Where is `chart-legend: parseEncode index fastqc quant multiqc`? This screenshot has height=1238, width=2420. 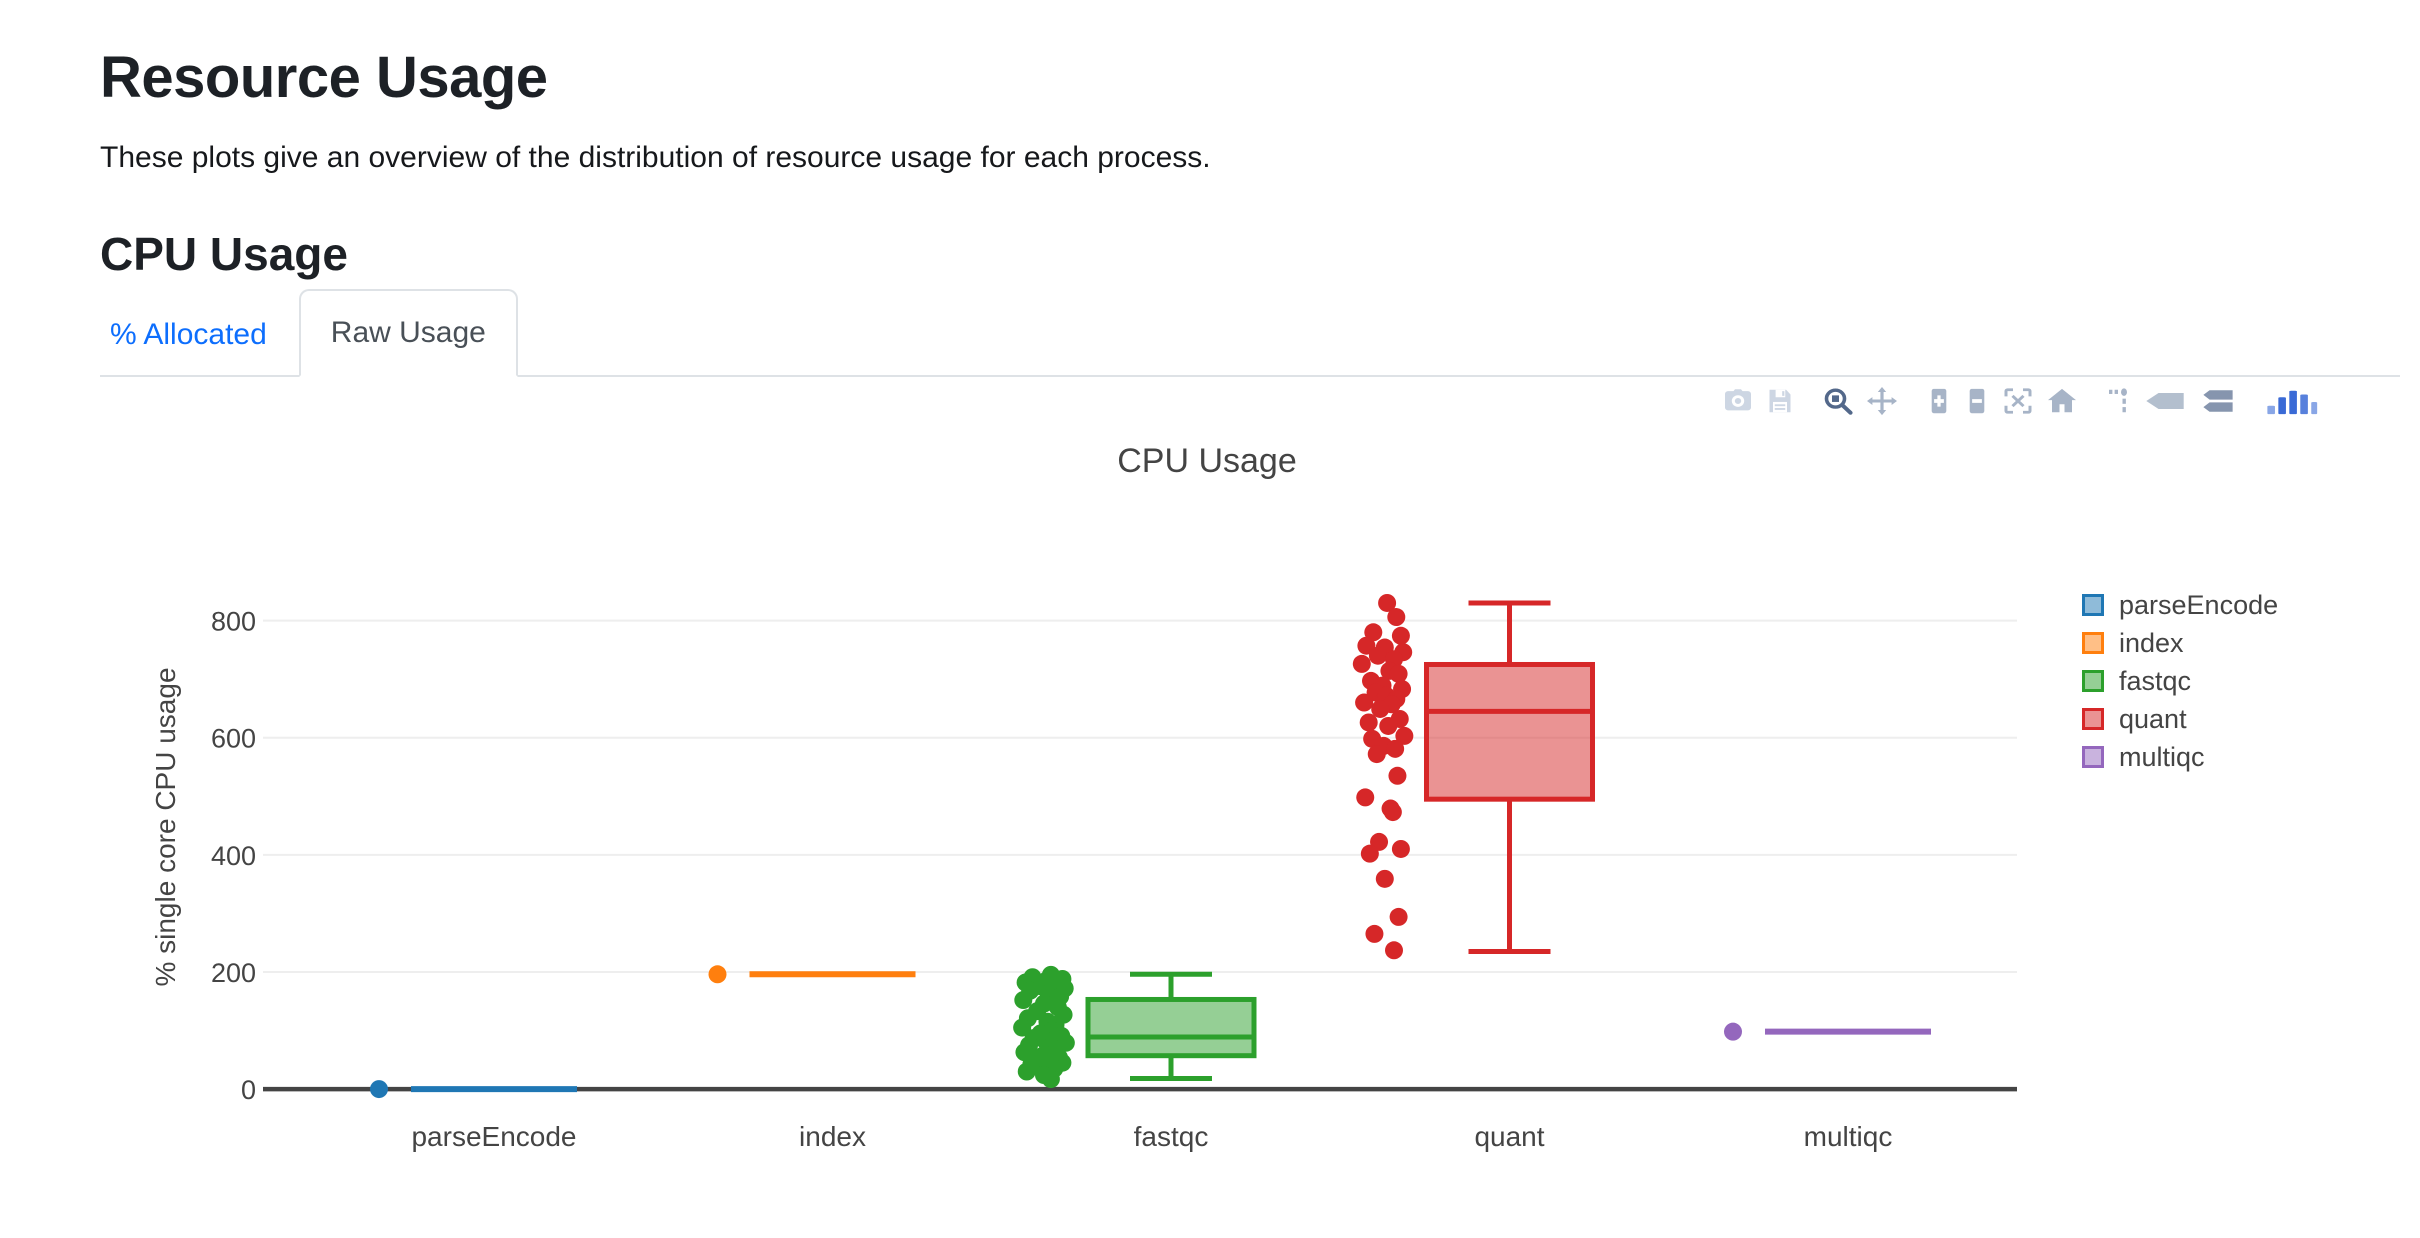 chart-legend: parseEncode index fastqc quant multiqc is located at coordinates (2180, 681).